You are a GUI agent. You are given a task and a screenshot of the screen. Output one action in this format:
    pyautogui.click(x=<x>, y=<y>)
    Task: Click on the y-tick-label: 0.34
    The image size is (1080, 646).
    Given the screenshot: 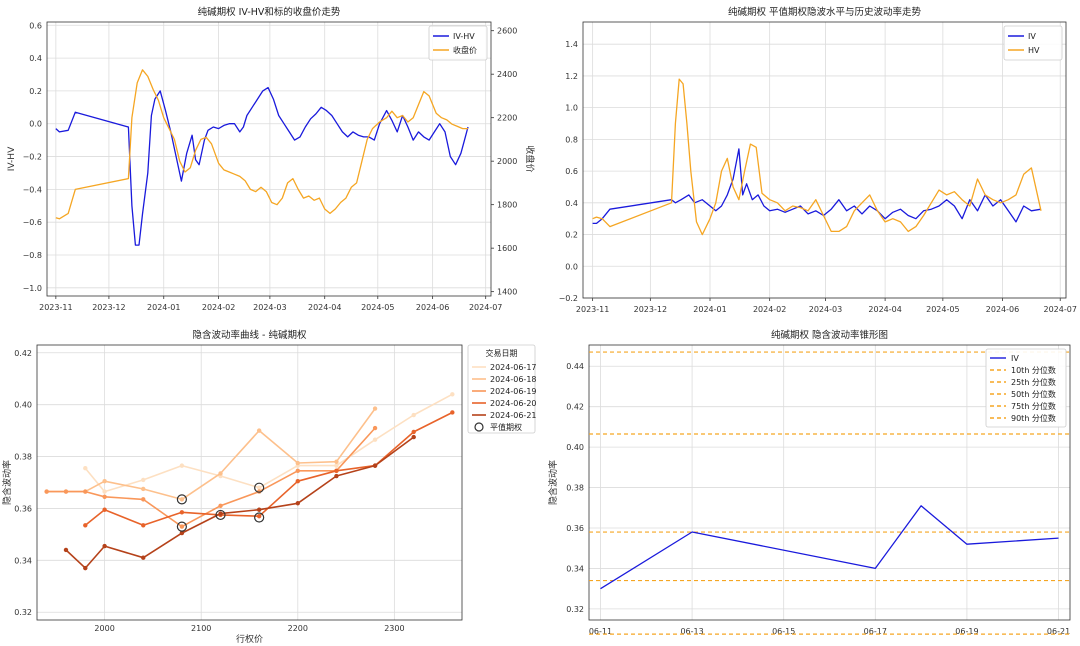 What is the action you would take?
    pyautogui.click(x=23, y=560)
    